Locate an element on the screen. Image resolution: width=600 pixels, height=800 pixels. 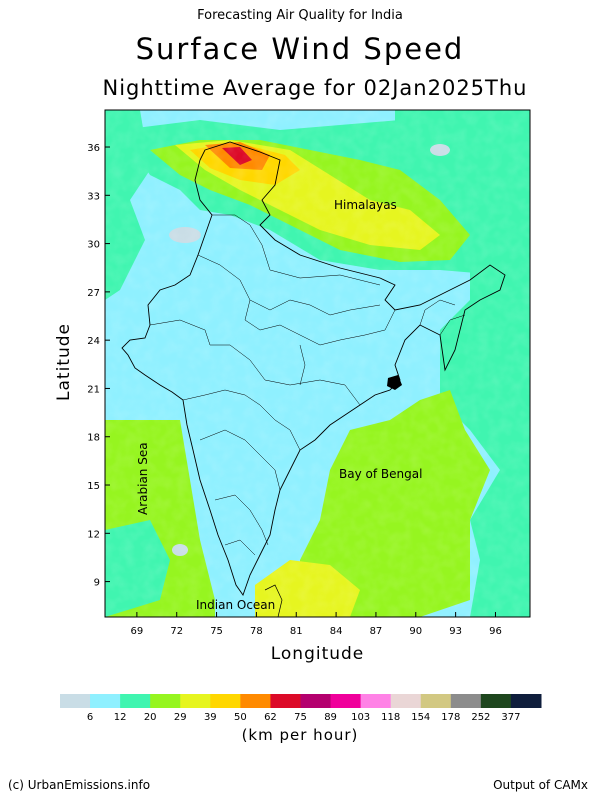
y-tick-label: 12 is located at coordinates (93, 534).